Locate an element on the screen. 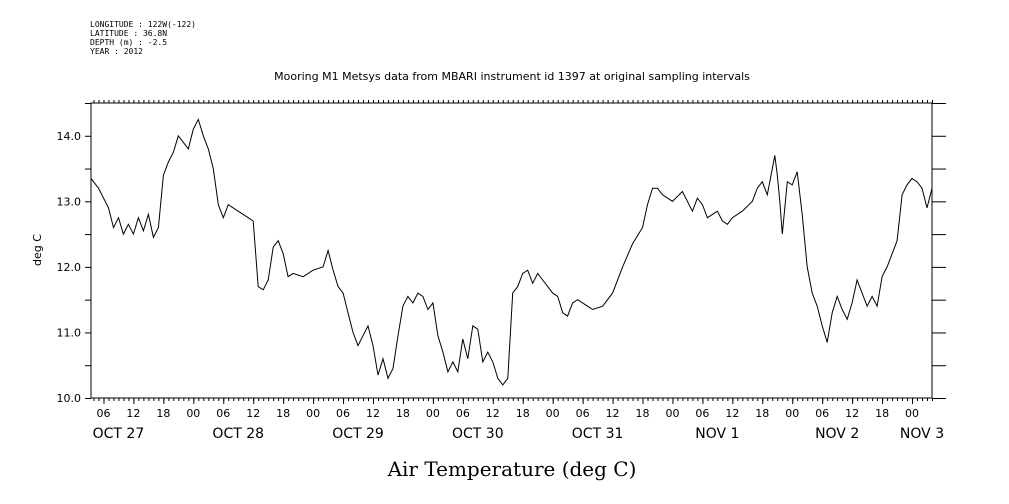 This screenshot has width=1009, height=504. y-tick-label: 14.0 is located at coordinates (69, 136).